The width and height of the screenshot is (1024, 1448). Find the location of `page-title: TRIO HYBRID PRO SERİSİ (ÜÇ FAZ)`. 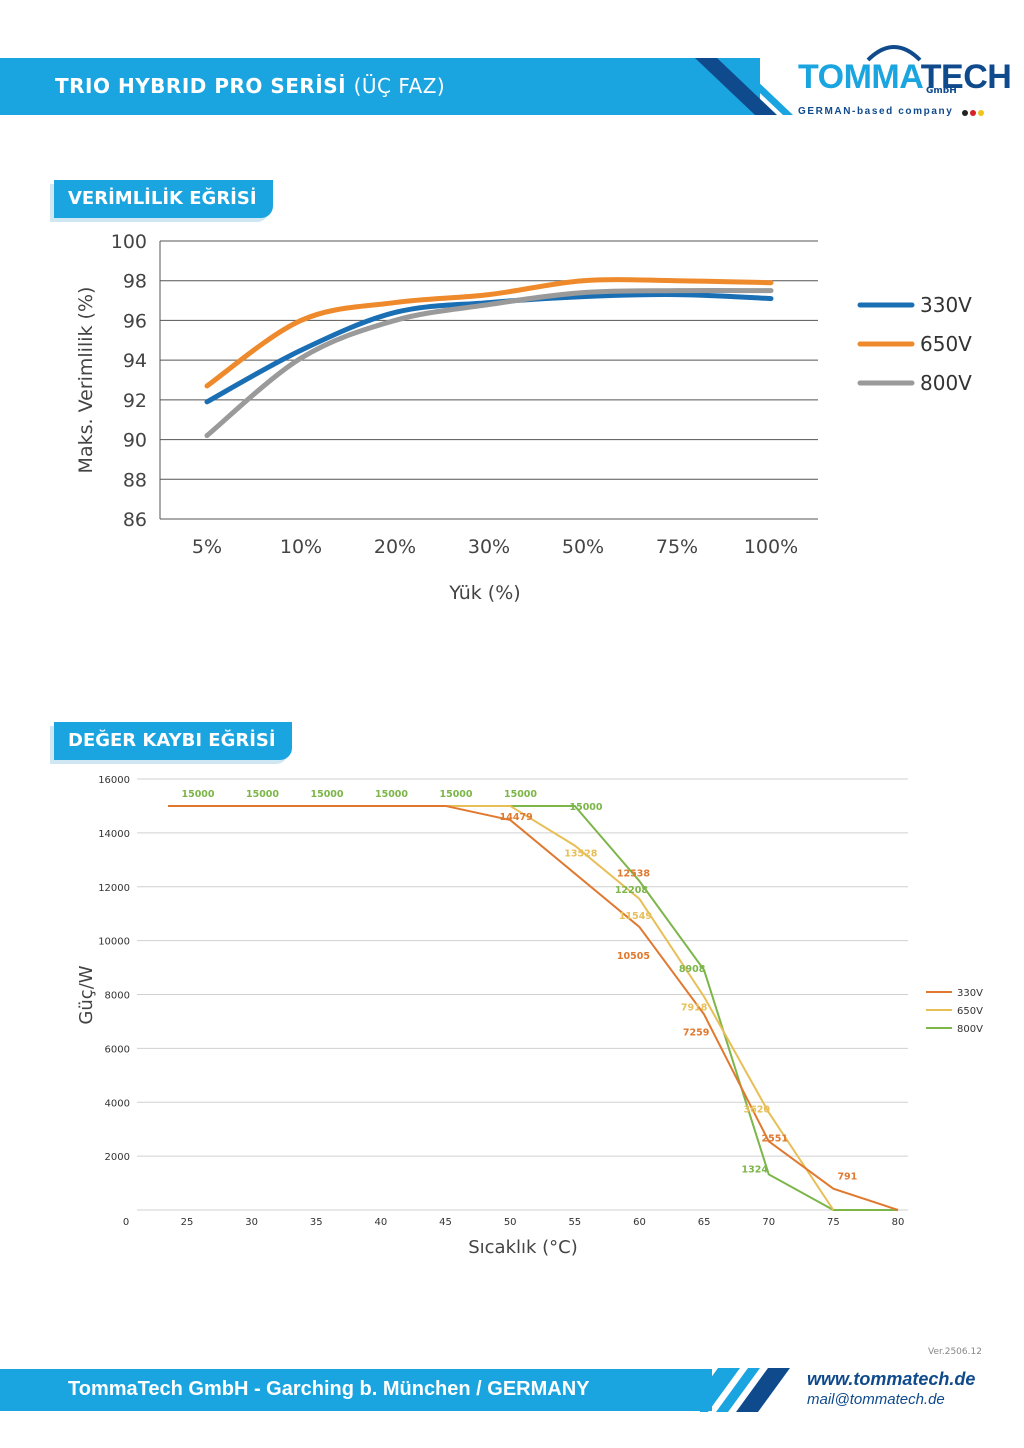

page-title: TRIO HYBRID PRO SERİSİ (ÜÇ FAZ) is located at coordinates (250, 86).